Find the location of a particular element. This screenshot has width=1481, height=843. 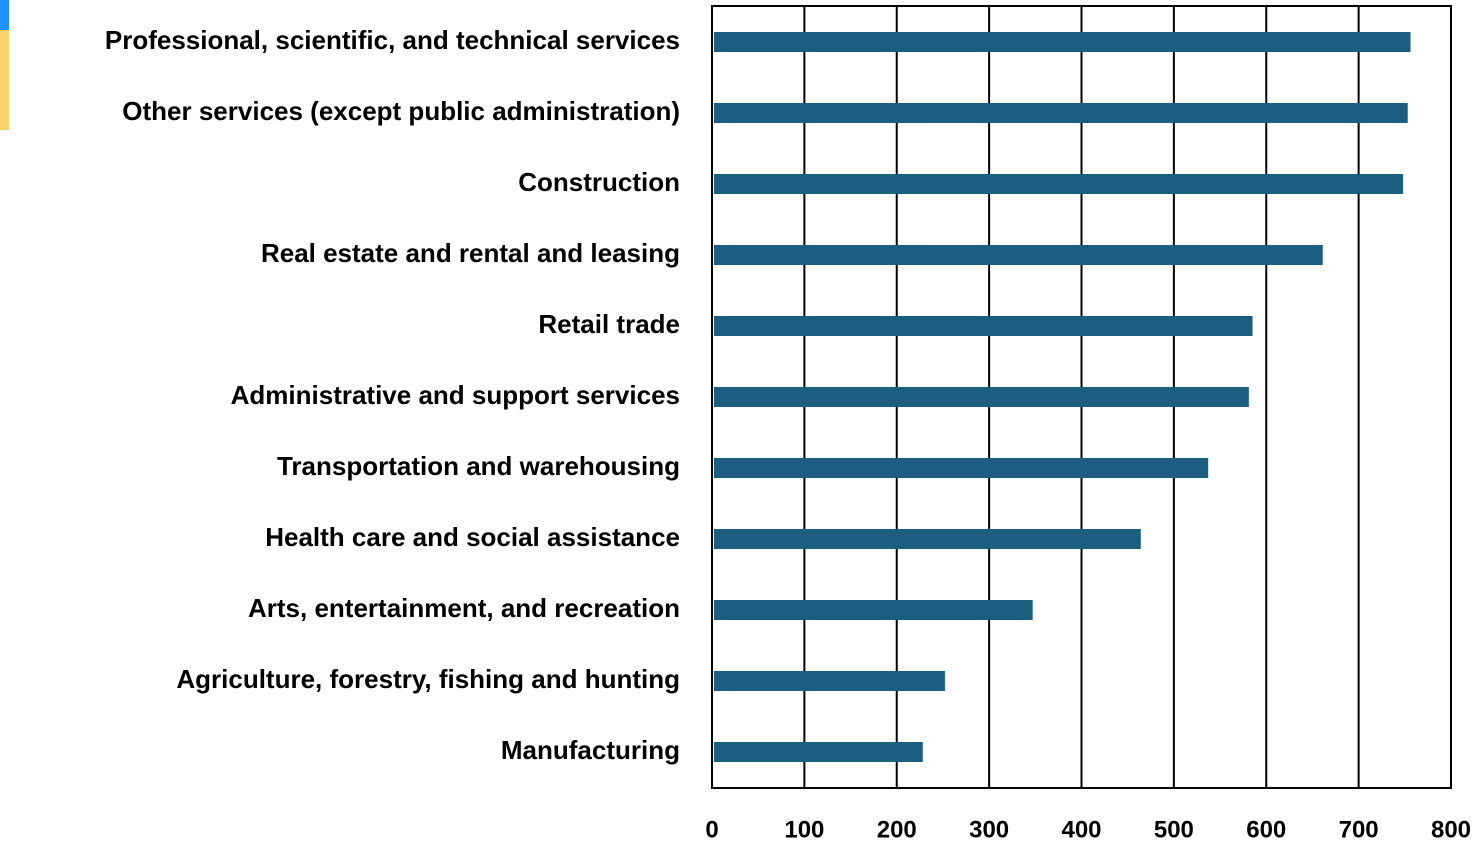

y-tick-label: Construction is located at coordinates (599, 182).